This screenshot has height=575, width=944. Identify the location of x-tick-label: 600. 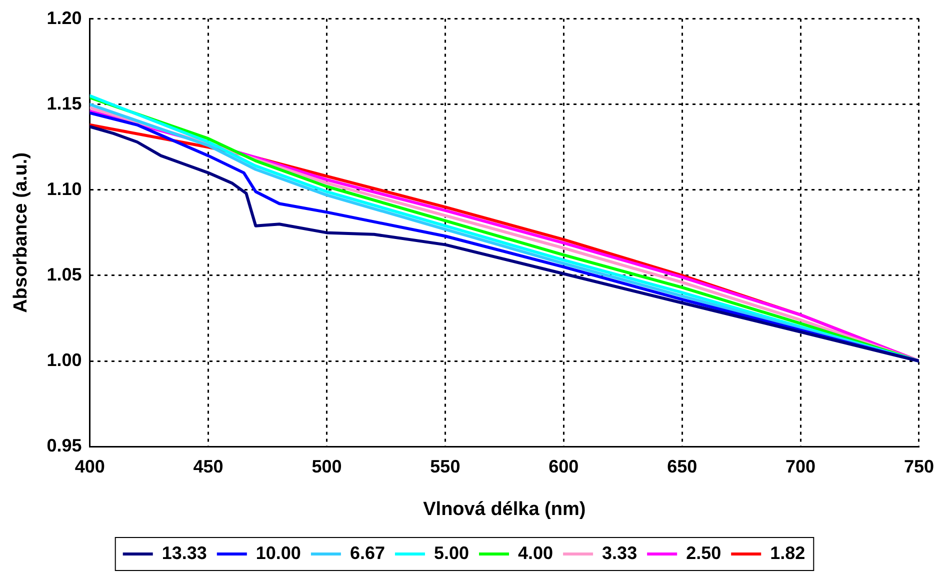
(563, 466).